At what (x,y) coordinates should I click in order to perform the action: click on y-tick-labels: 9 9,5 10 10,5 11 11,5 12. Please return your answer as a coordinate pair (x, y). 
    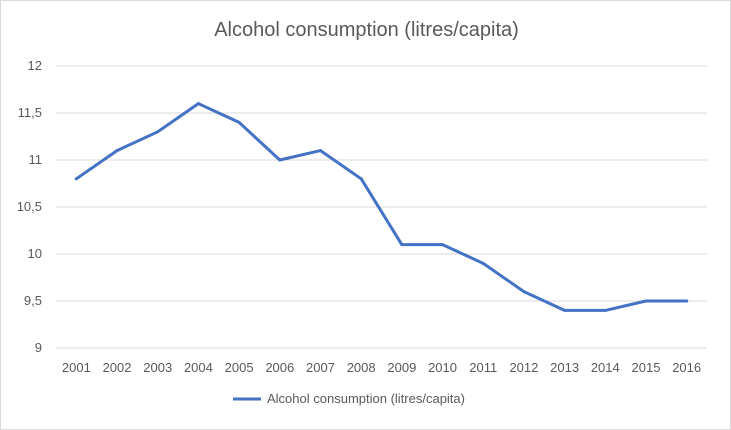
    Looking at the image, I should click on (29, 206).